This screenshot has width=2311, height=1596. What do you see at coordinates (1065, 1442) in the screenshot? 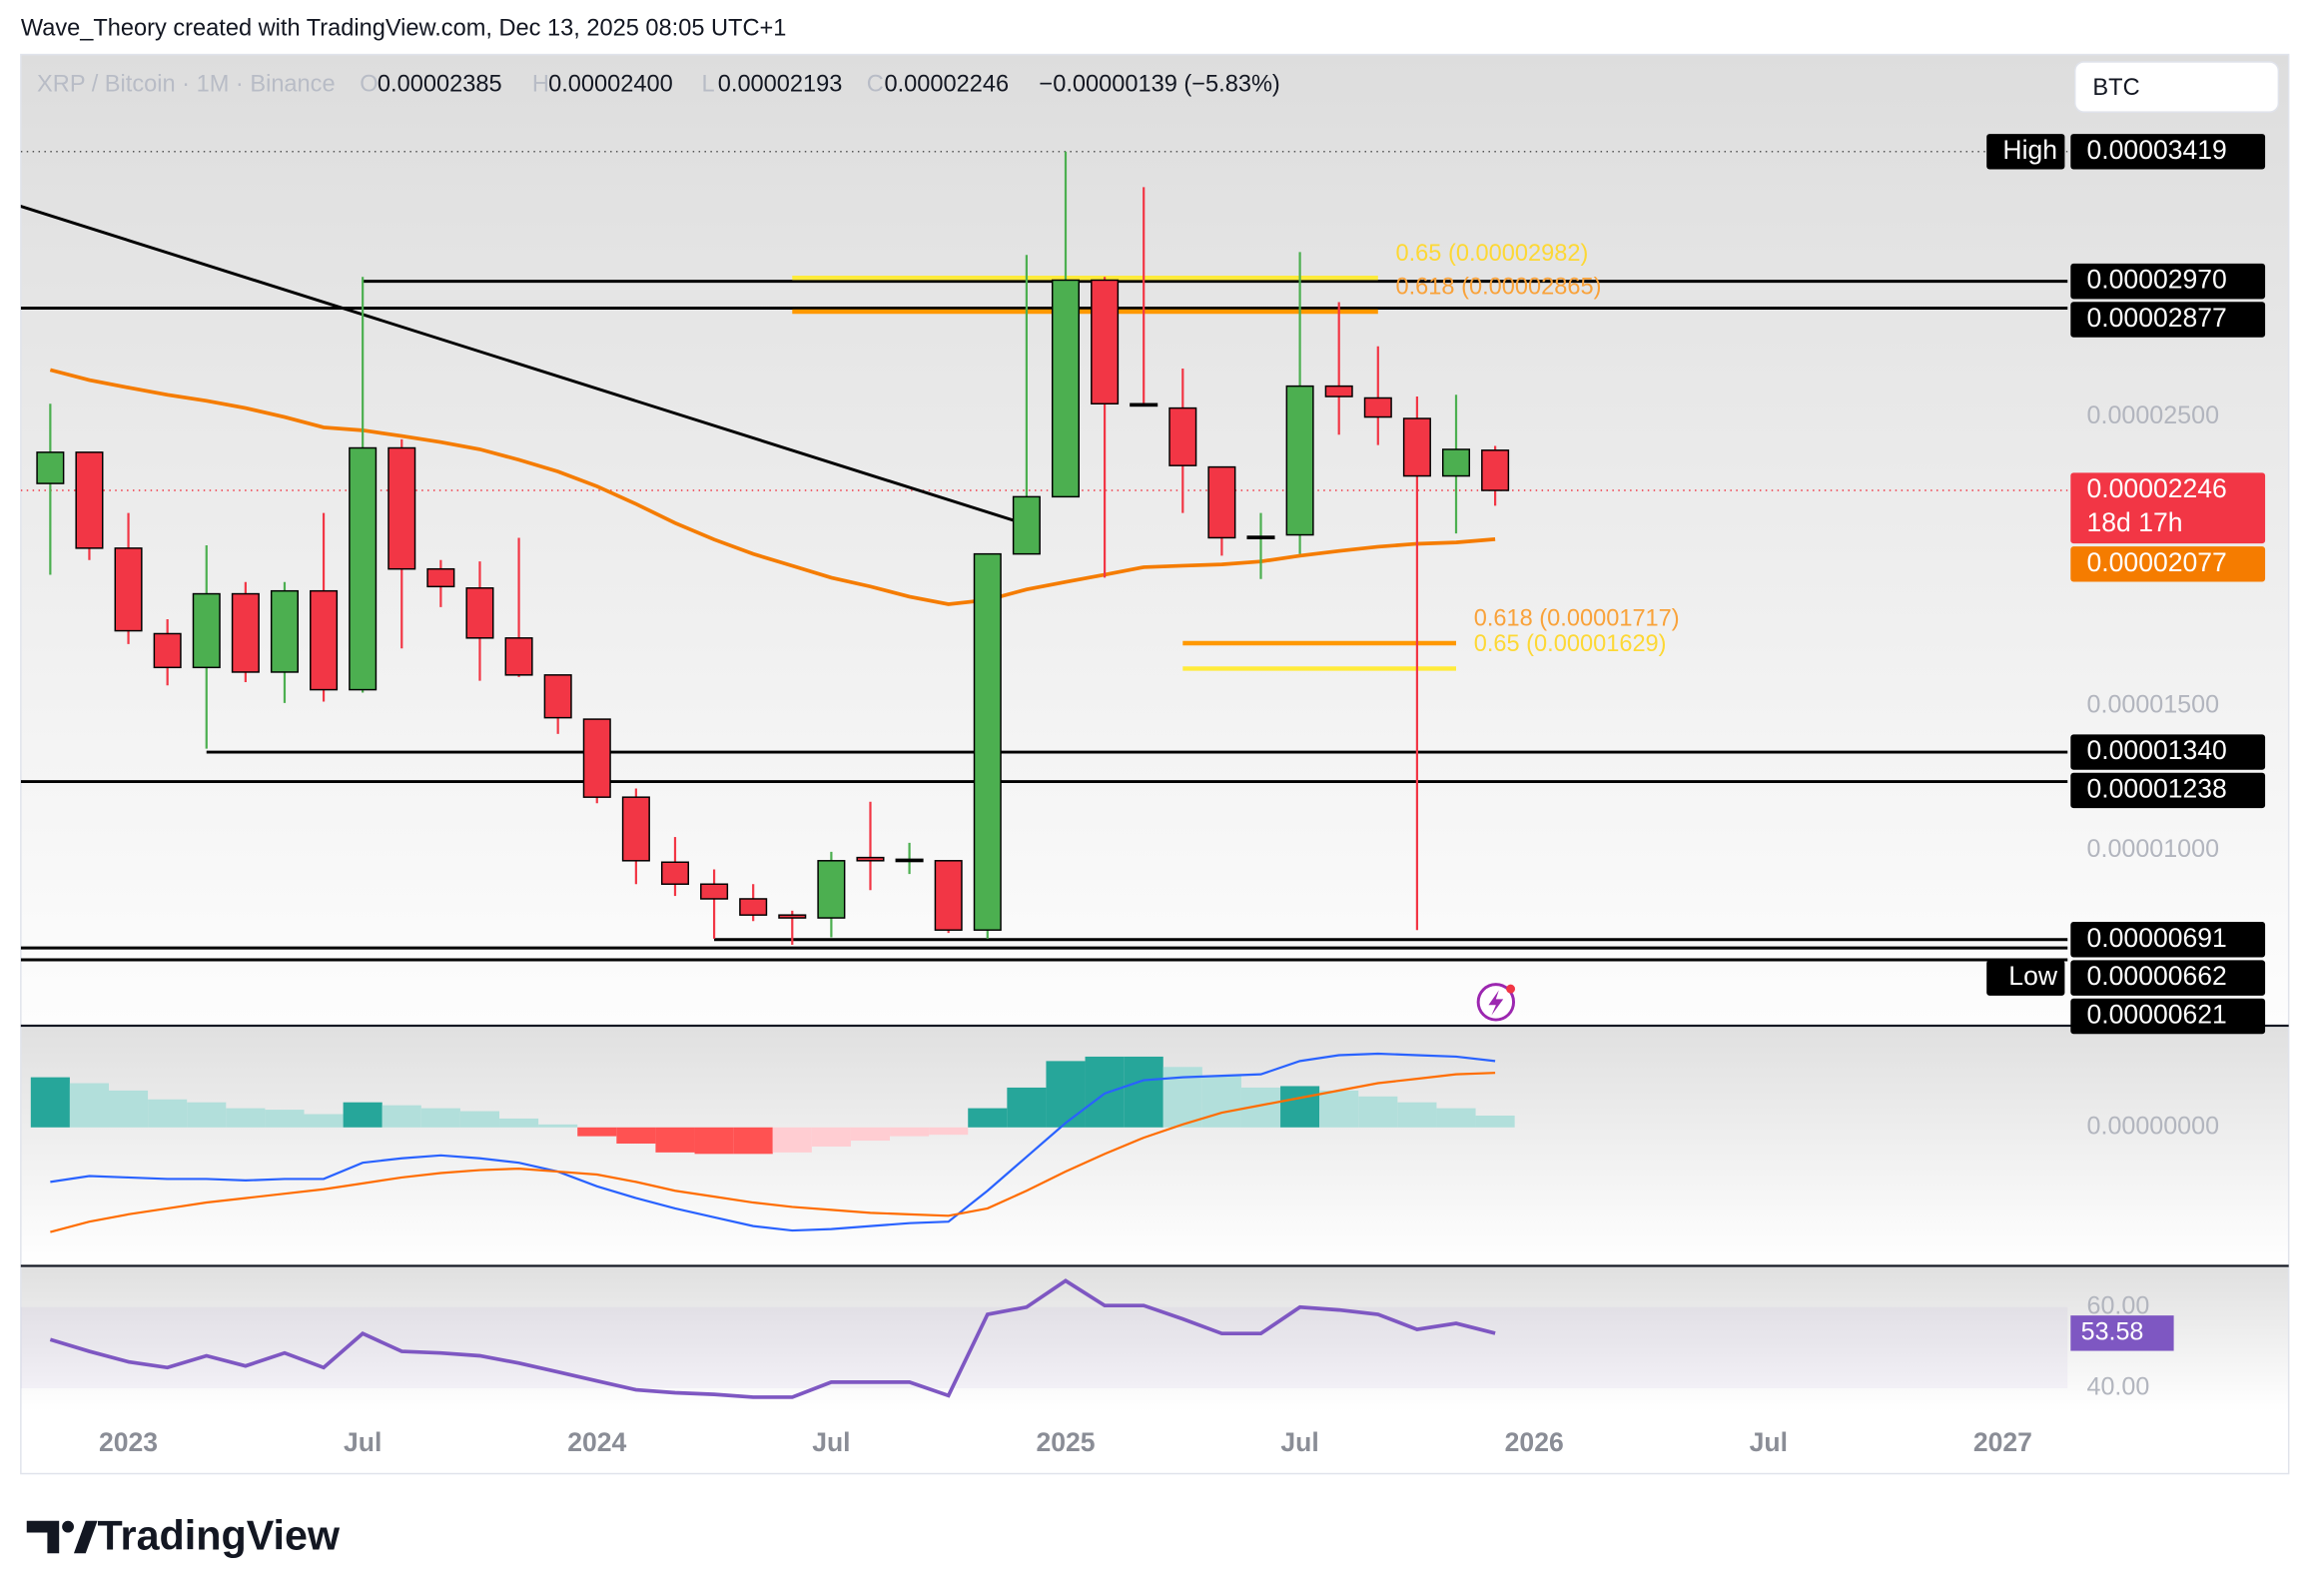
I see `x-tick-label: 2025` at bounding box center [1065, 1442].